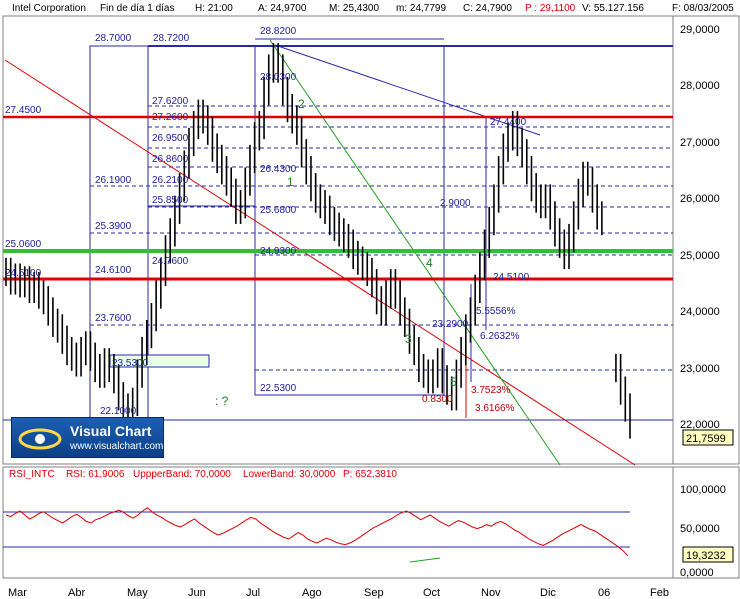 Image resolution: width=740 pixels, height=599 pixels. I want to click on header-date: F: 08/03/2005, so click(703, 8).